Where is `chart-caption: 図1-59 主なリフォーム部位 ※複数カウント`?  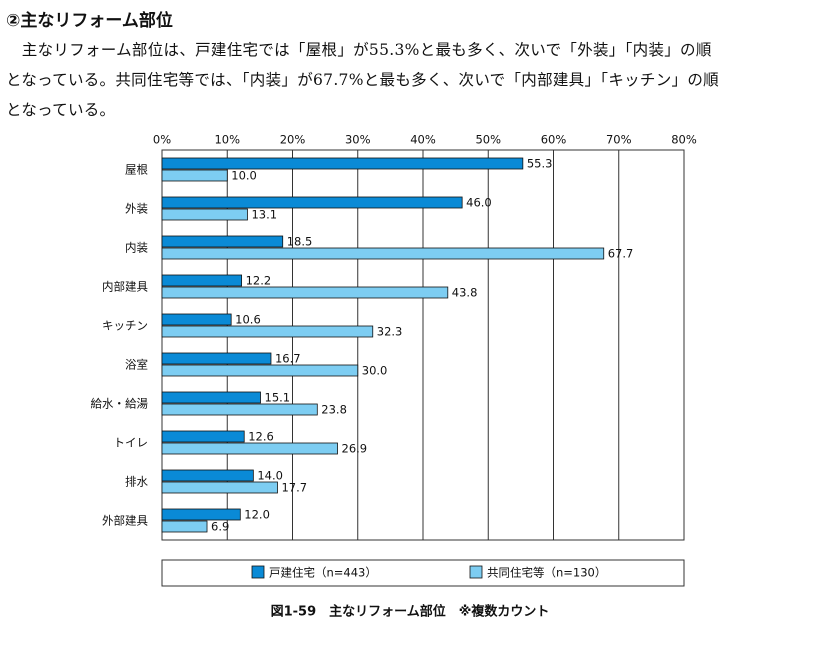
chart-caption: 図1-59 主なリフォーム部位 ※複数カウント is located at coordinates (410, 612).